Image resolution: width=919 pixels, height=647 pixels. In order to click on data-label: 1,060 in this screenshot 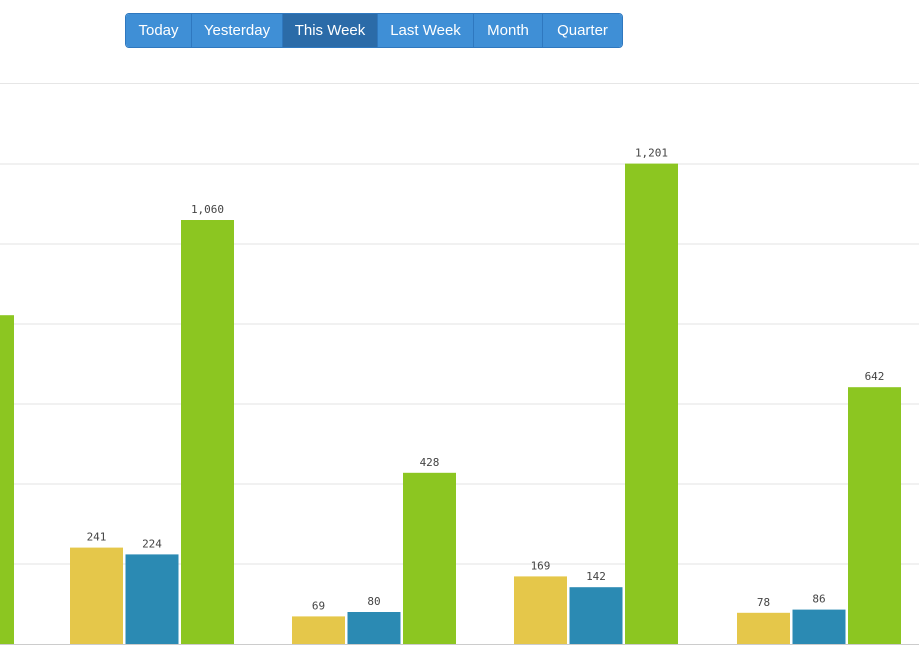, I will do `click(207, 209)`.